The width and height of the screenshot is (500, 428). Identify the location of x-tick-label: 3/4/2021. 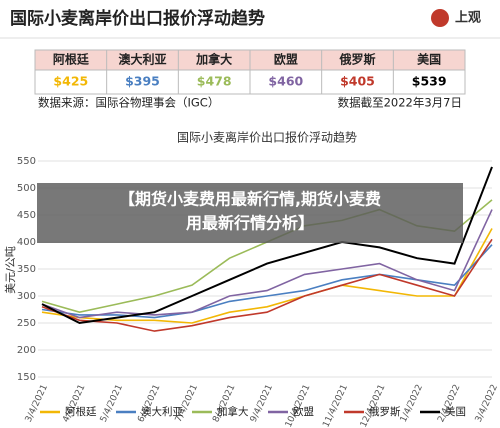
(37, 403).